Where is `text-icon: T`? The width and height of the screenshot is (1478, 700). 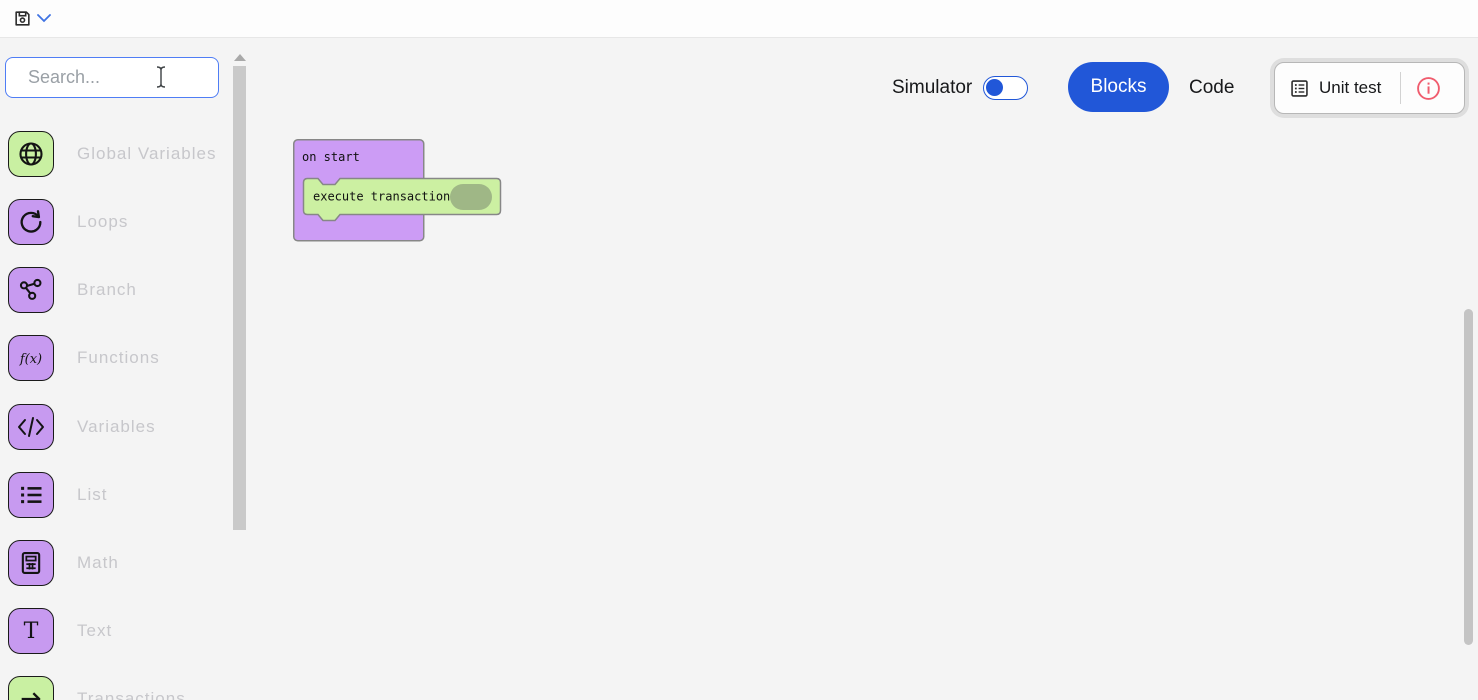 text-icon: T is located at coordinates (31, 631).